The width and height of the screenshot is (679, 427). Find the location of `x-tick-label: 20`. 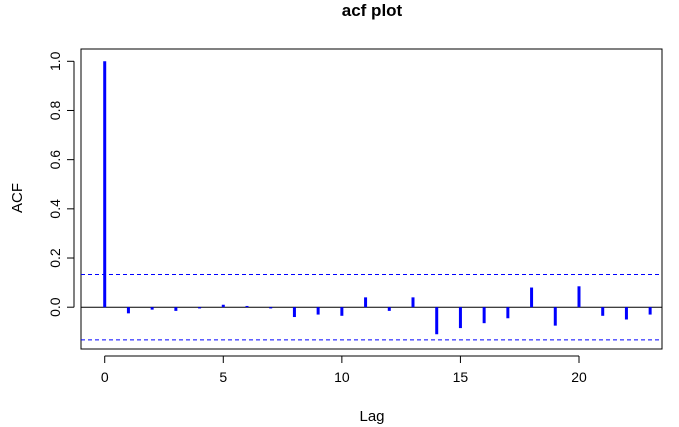

x-tick-label: 20 is located at coordinates (579, 377).